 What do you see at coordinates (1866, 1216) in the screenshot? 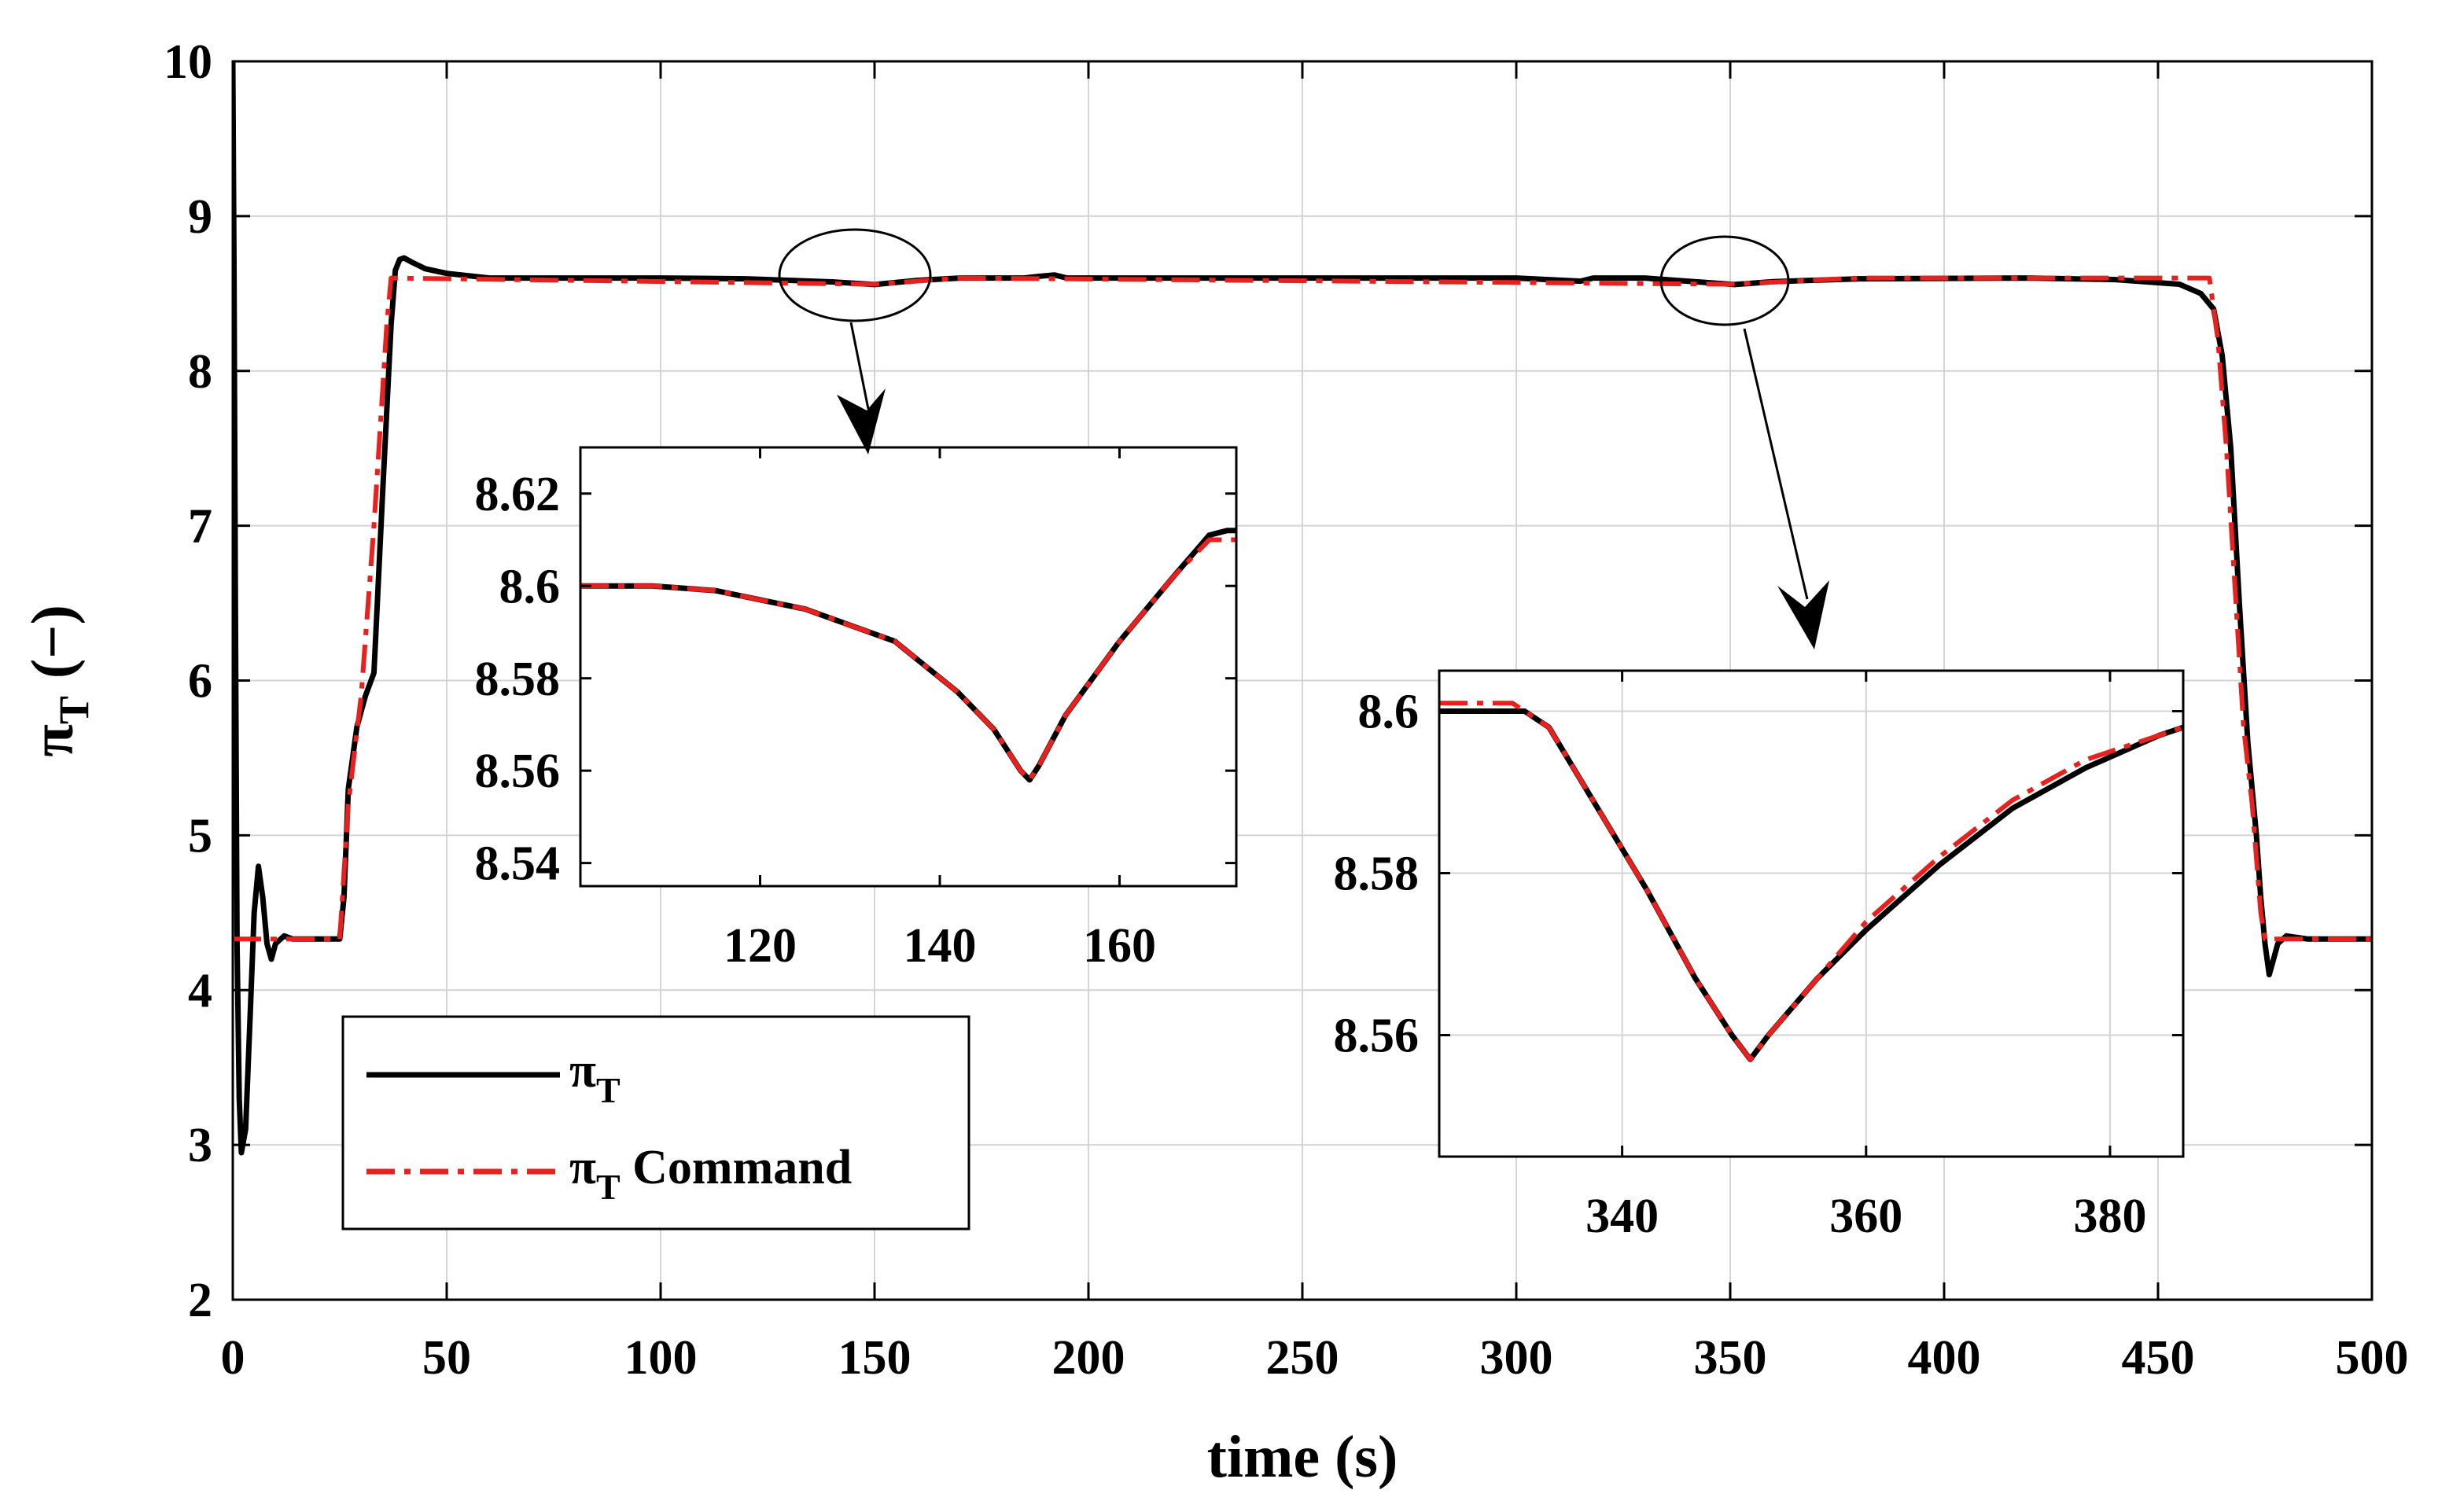
I see `inset2-x-tick-label: 360` at bounding box center [1866, 1216].